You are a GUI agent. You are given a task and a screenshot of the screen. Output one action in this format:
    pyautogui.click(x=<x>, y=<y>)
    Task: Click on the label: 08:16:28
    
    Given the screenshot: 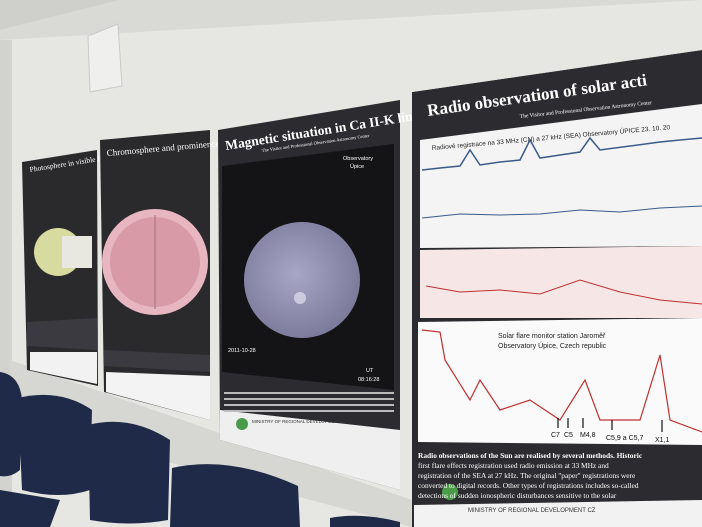 What is the action you would take?
    pyautogui.click(x=368, y=380)
    